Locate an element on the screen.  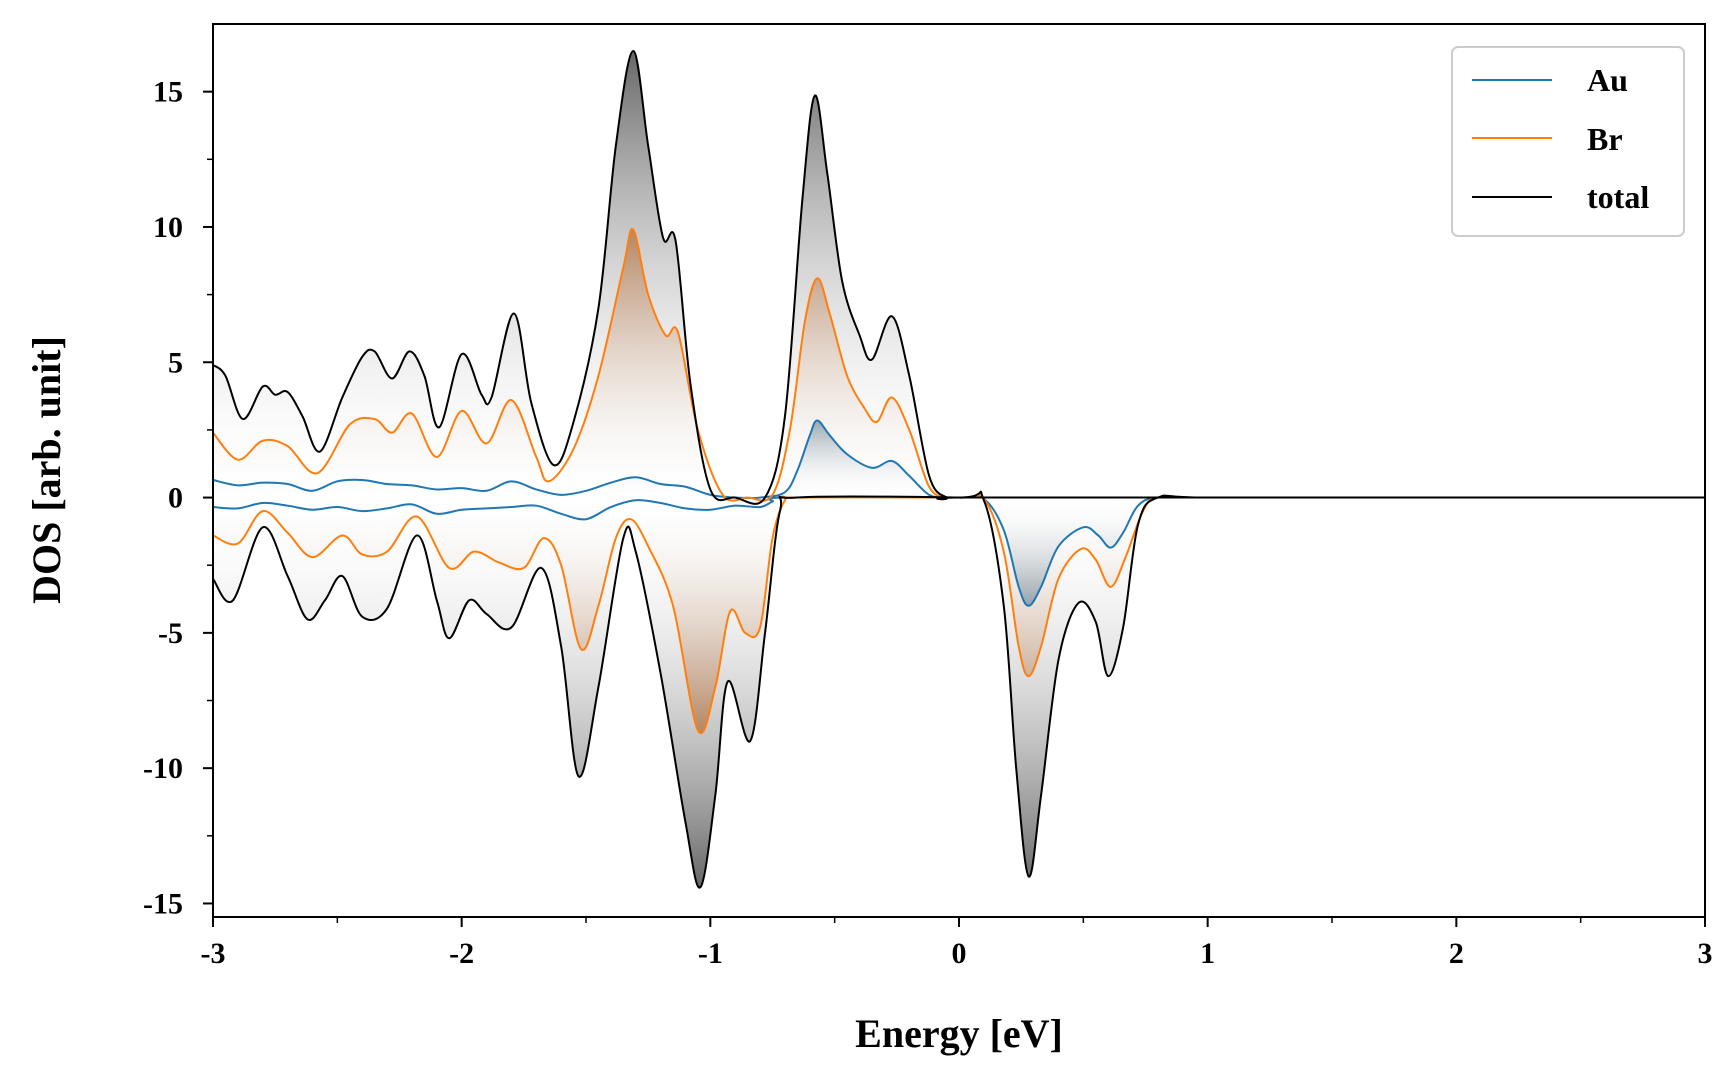
x-ticks: -3 -2 -1 0 1 2 3 is located at coordinates (957, 943).